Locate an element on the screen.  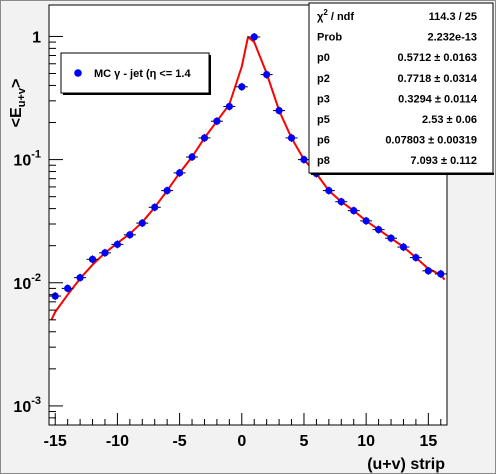
stats-value: 0.5712 ± 0.0163 is located at coordinates (437, 58).